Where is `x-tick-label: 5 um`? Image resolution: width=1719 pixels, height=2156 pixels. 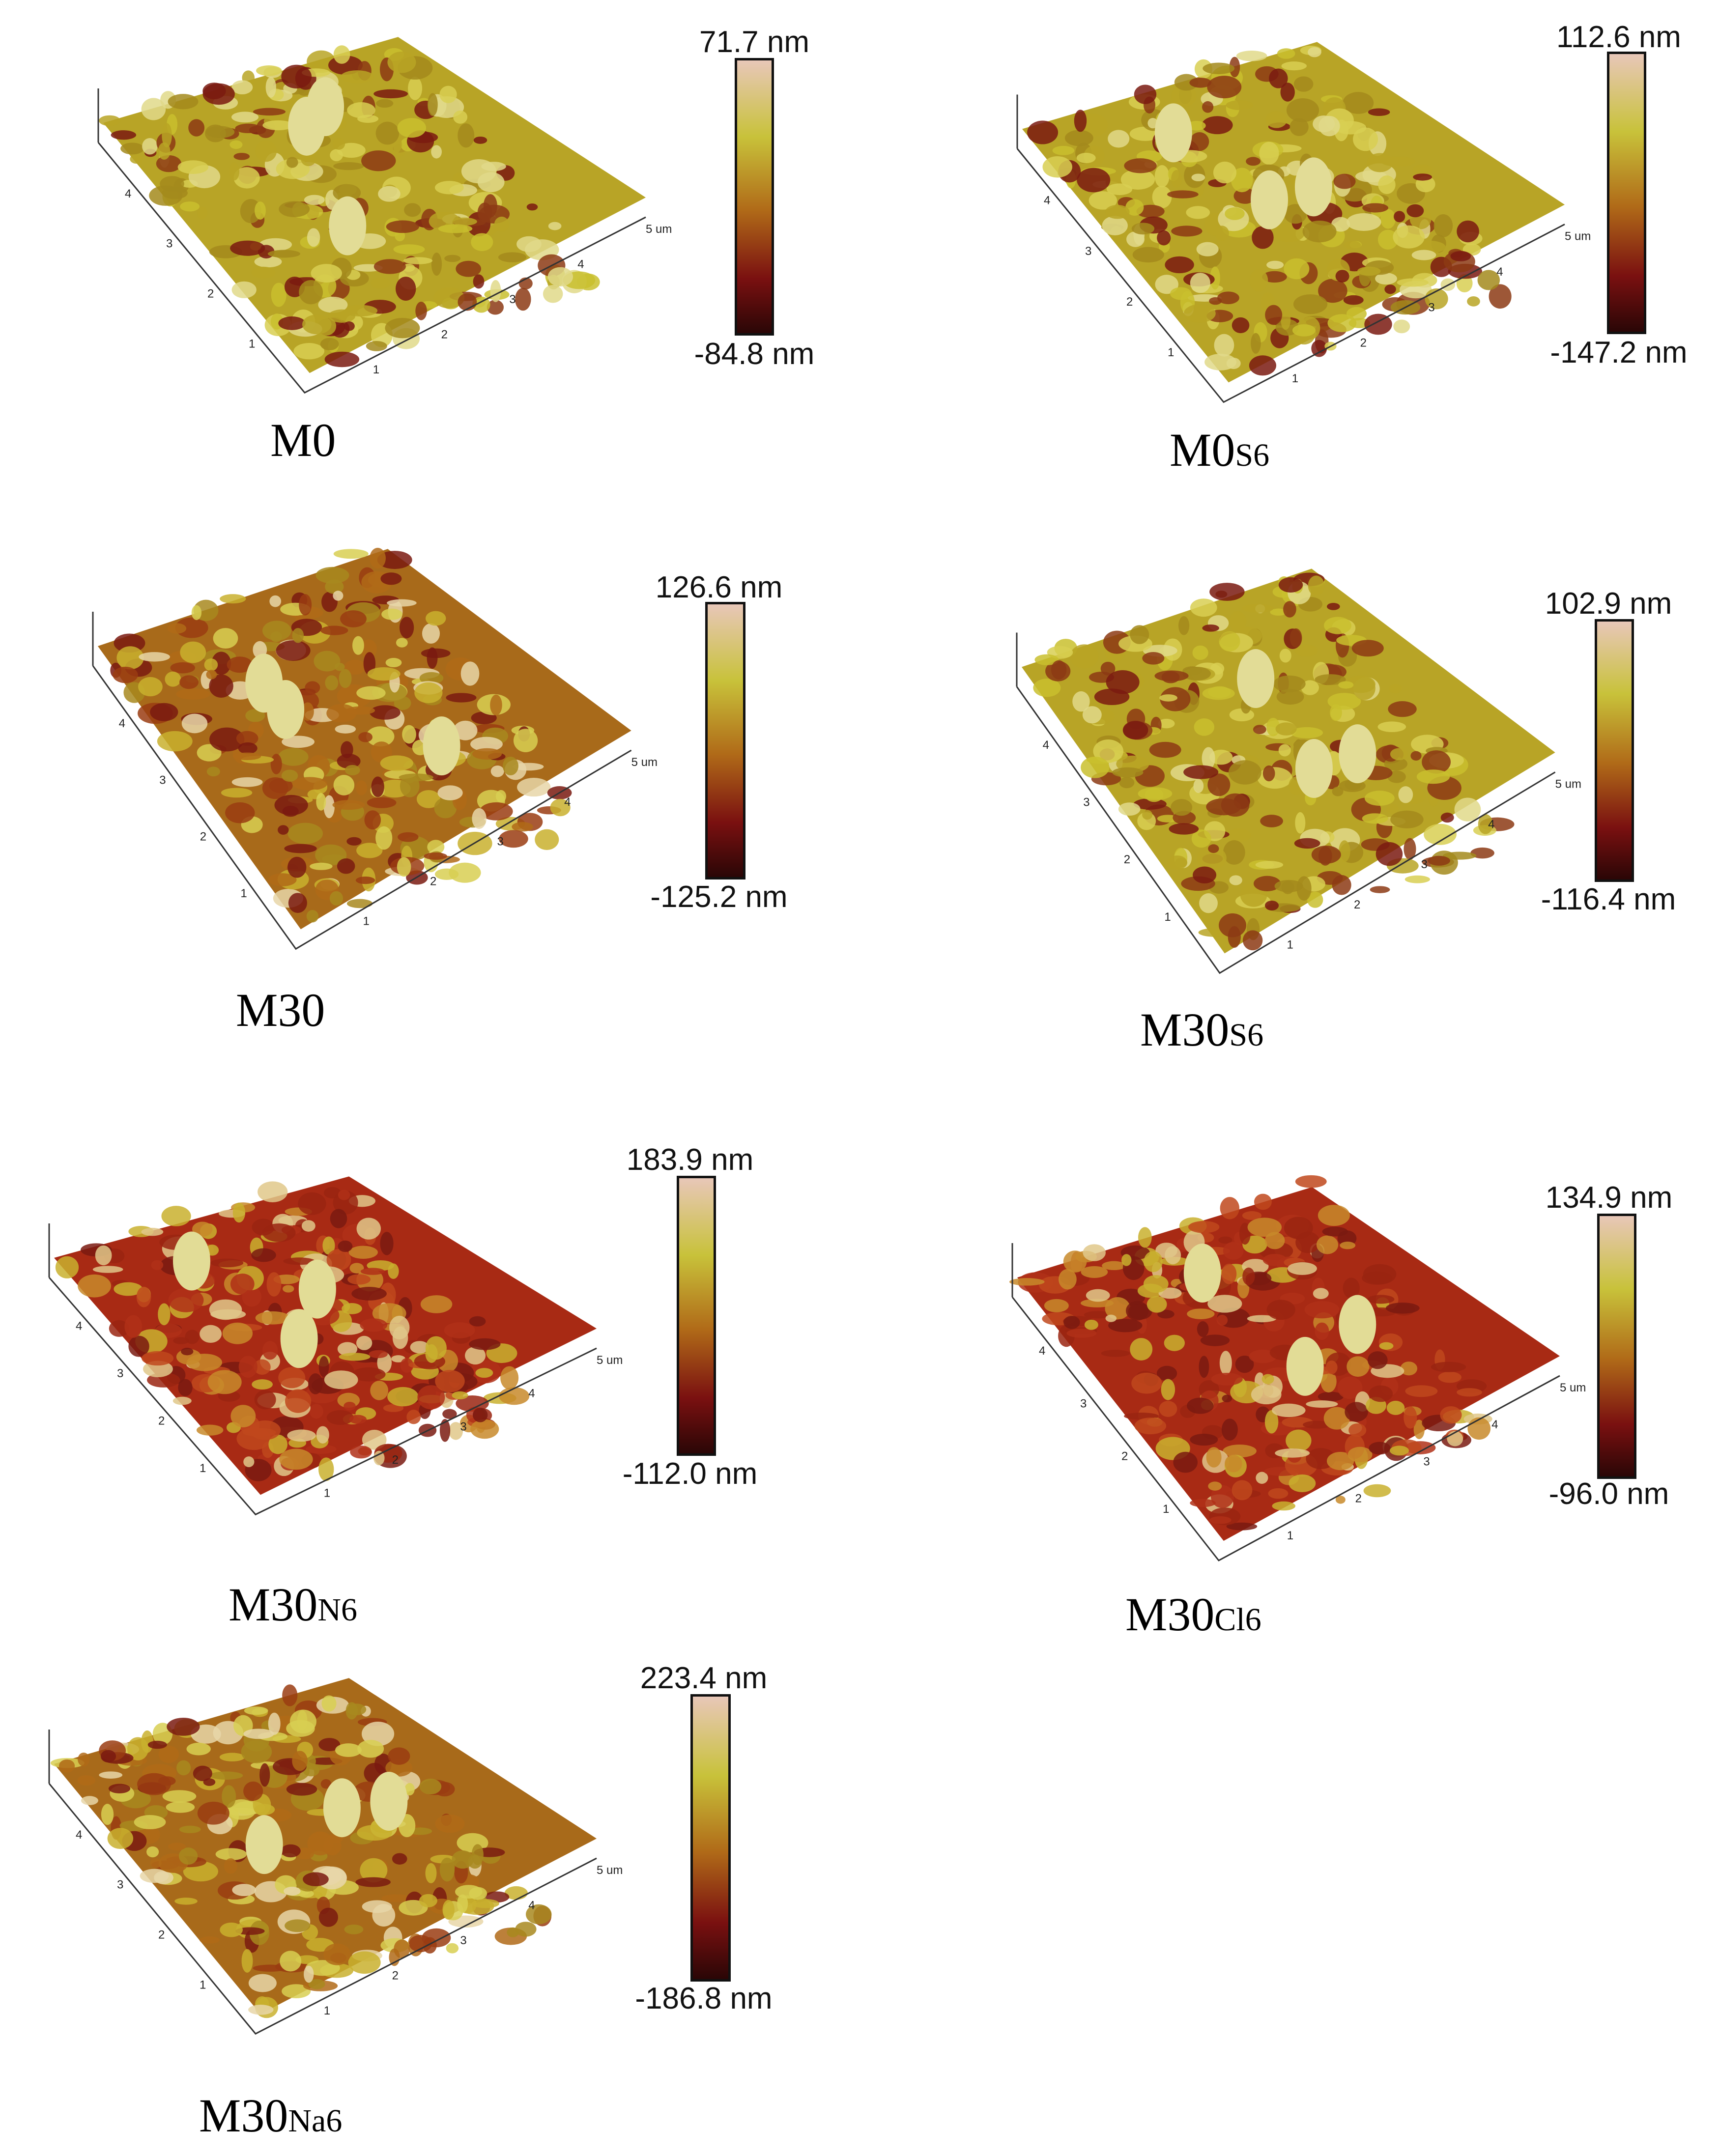
x-tick-label: 5 um is located at coordinates (1568, 784).